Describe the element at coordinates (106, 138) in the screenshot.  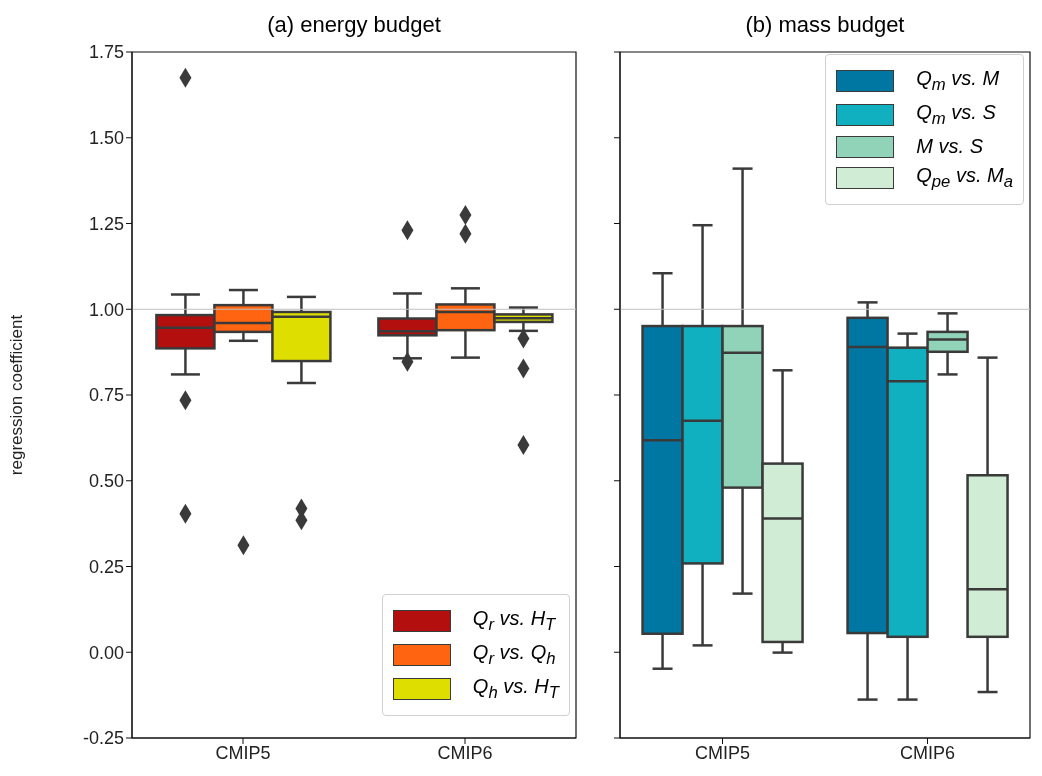
I see `y-tick-label: 1.50` at that location.